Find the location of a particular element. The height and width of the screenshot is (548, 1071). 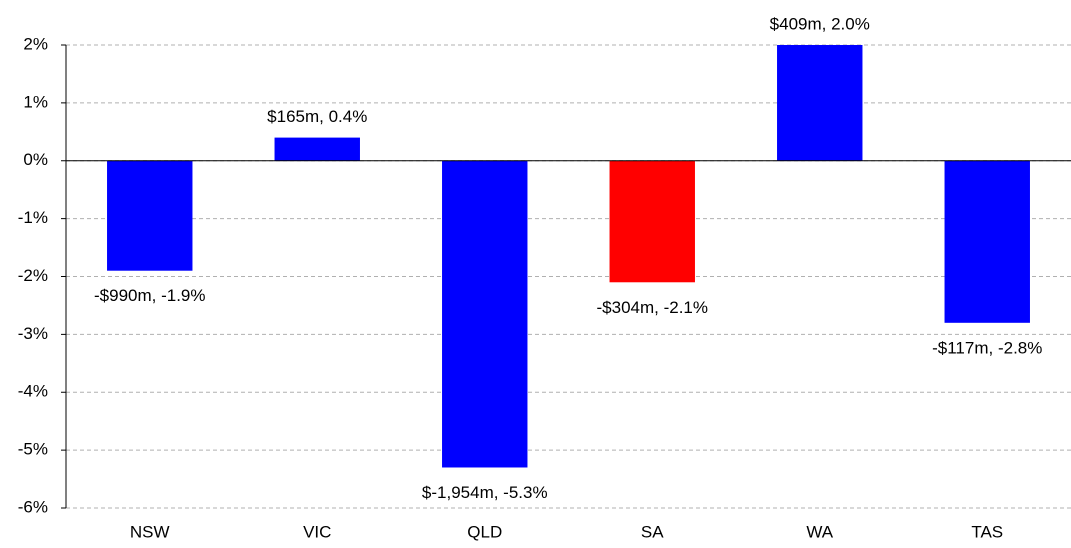

y-tick-label: -5% is located at coordinates (33, 449).